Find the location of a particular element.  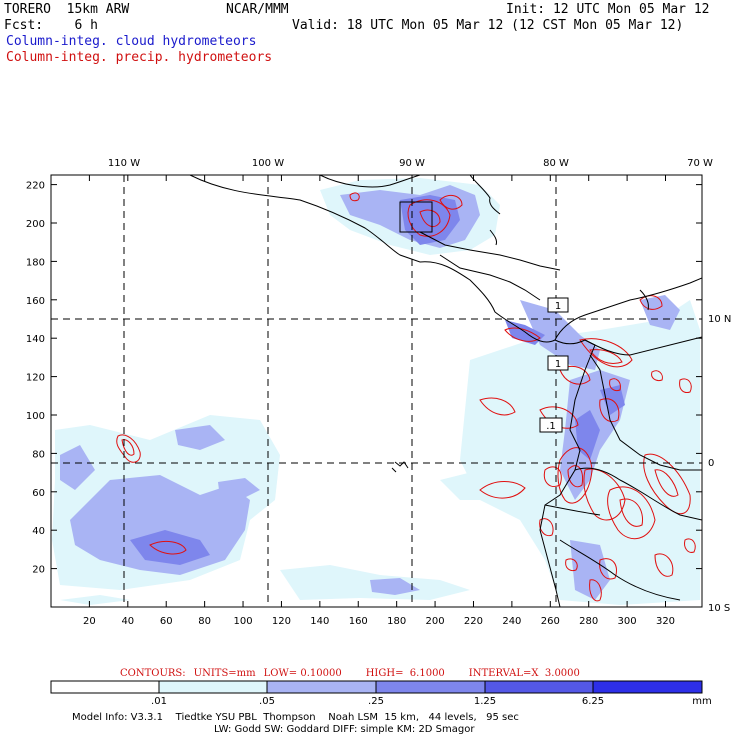

y-tick-label: 100 is located at coordinates (35, 416).